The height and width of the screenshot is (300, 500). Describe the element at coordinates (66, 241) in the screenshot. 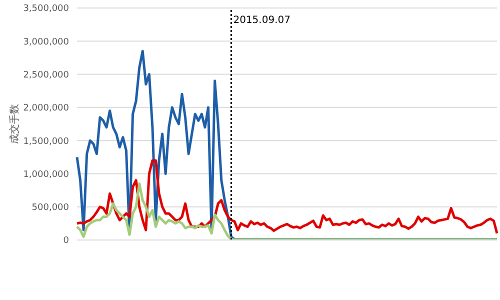

I see `y-tick-label: 0` at that location.